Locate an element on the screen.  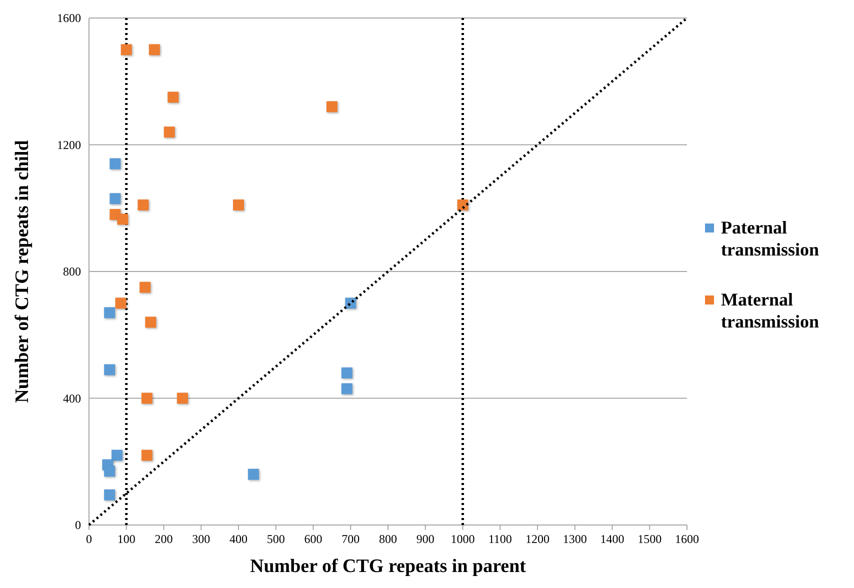
legend-label: Paternal transmission is located at coordinates (770, 239).